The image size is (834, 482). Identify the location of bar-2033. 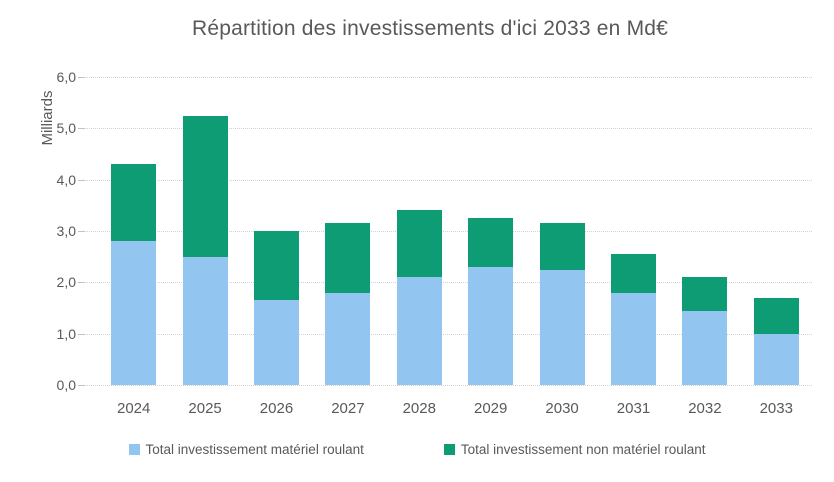
(776, 341).